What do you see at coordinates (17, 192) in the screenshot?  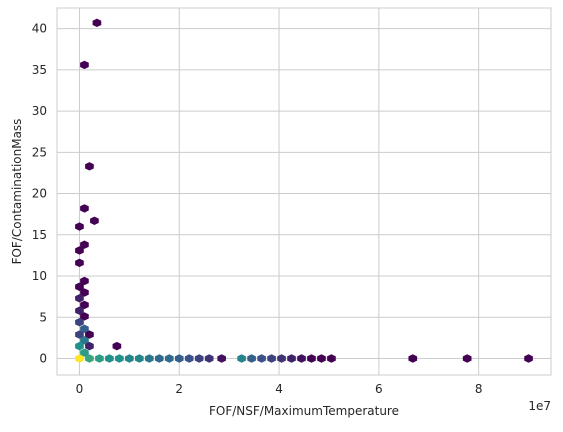 I see `y-axis-label: FOF/ContaminationMass` at bounding box center [17, 192].